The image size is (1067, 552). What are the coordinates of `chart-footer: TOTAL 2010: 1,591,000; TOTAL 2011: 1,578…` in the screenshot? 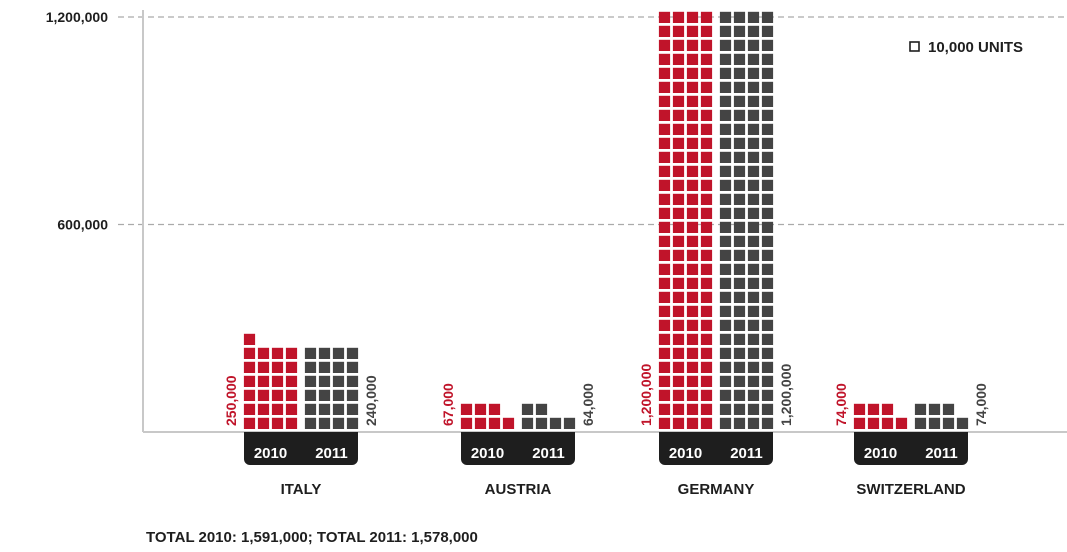 It's located at (312, 537).